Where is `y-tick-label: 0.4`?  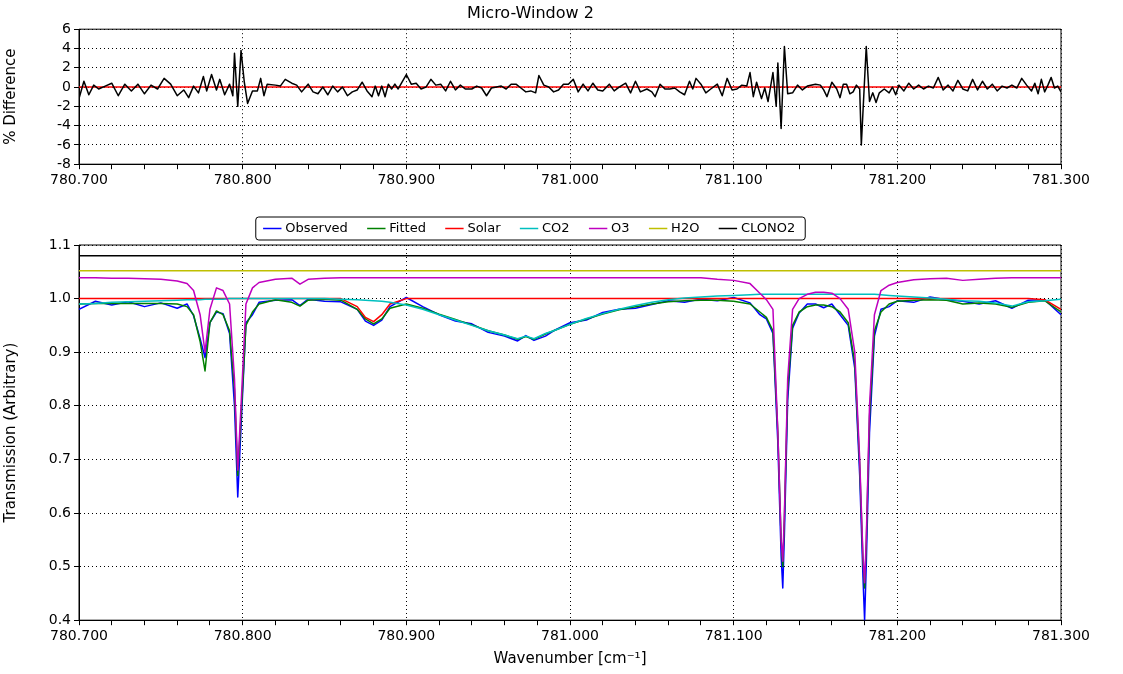
y-tick-label: 0.4 is located at coordinates (60, 618).